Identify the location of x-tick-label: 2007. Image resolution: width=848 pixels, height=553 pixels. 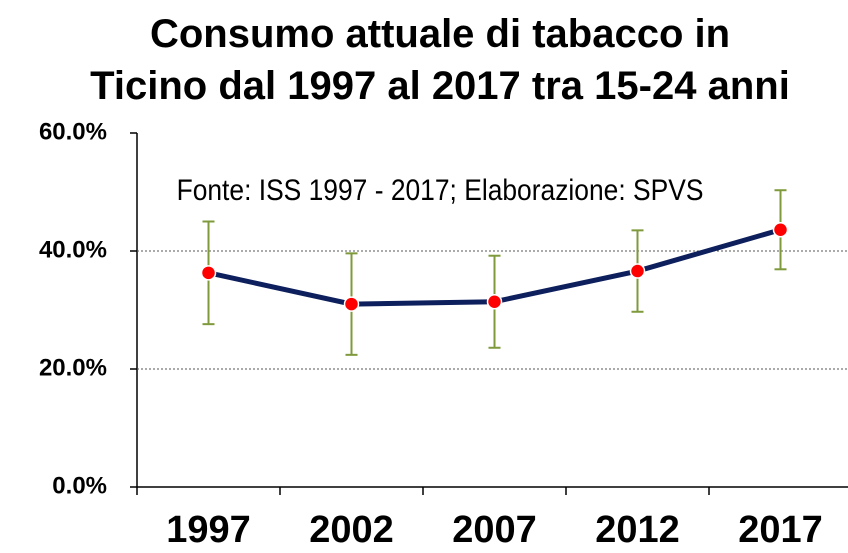
(494, 530).